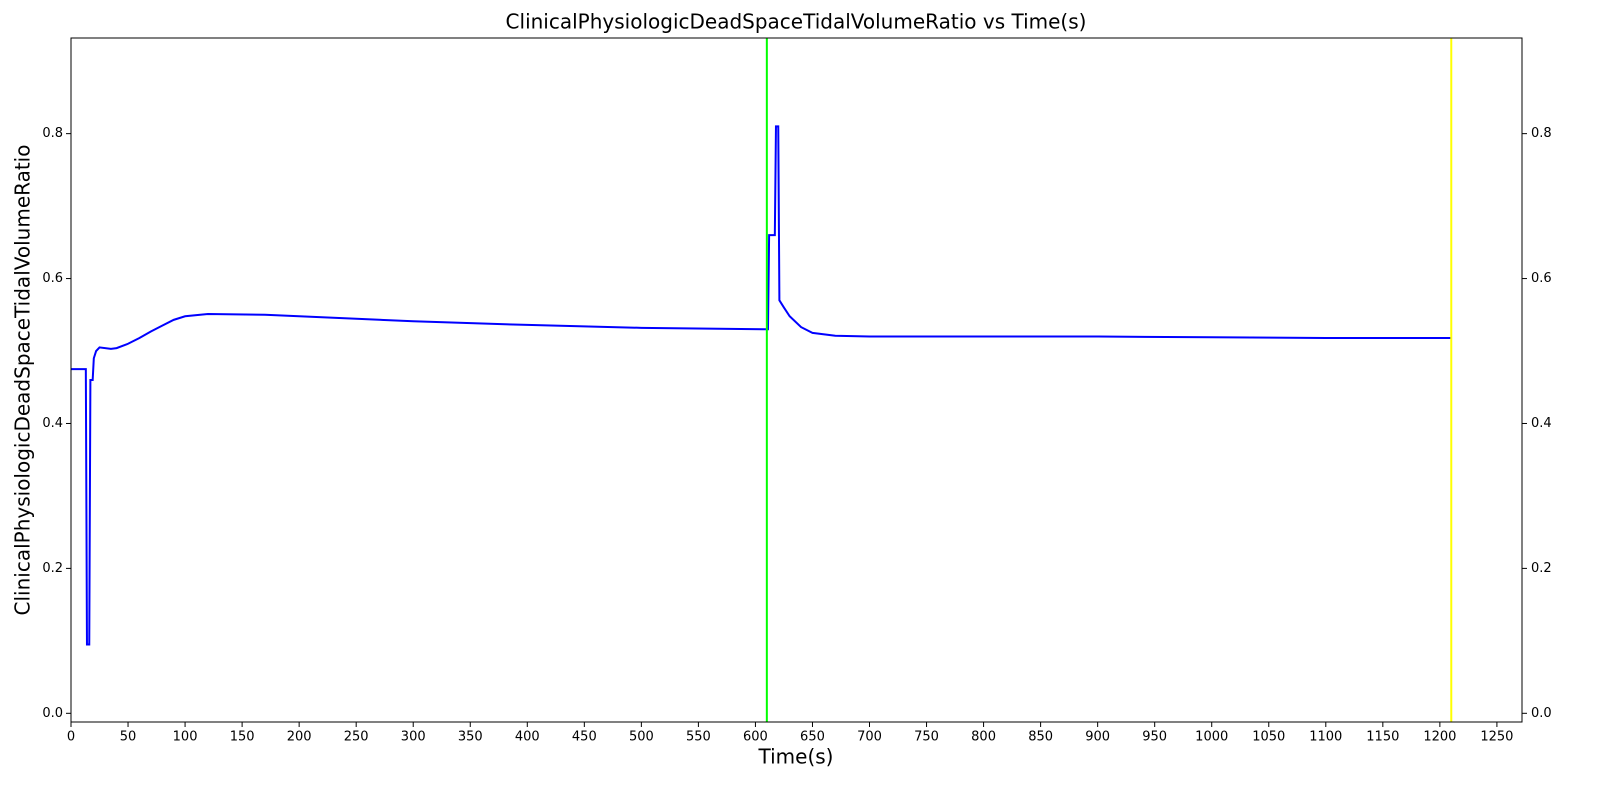 The height and width of the screenshot is (800, 1600). I want to click on x-tick-label: 100, so click(185, 737).